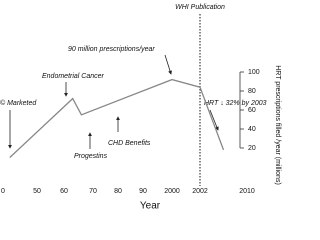 This screenshot has height=240, width=320. What do you see at coordinates (73, 76) in the screenshot?
I see `annotation: Endometrial Cancer` at bounding box center [73, 76].